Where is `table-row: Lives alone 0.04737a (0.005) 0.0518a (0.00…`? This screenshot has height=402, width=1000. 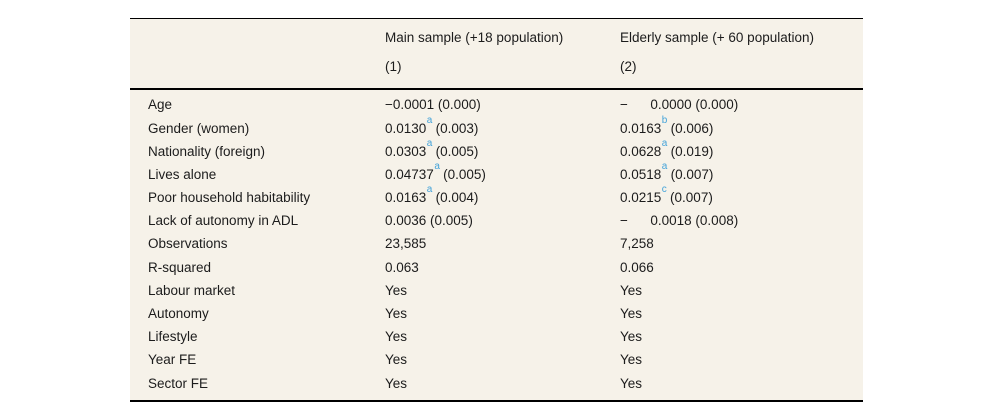 table-row: Lives alone 0.04737a (0.005) 0.0518a (0.00… is located at coordinates (496, 173).